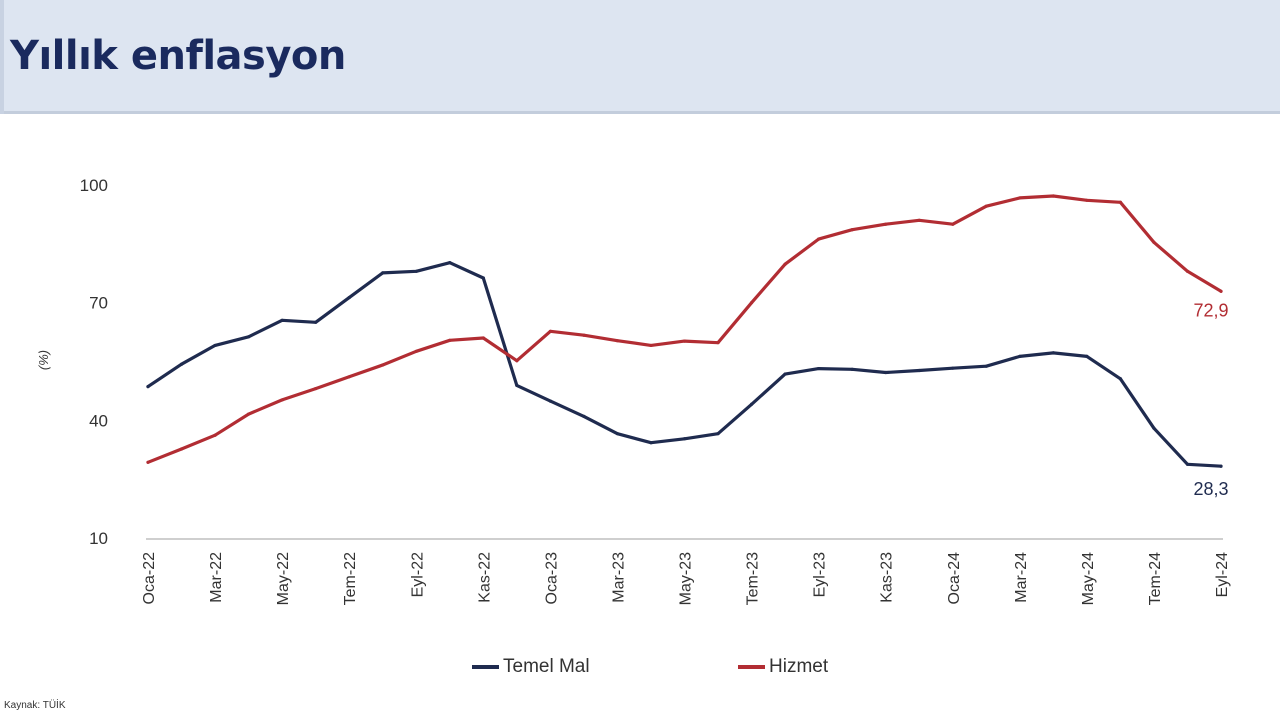 This screenshot has width=1280, height=720. Describe the element at coordinates (686, 578) in the screenshot. I see `x-tick-label: May-23` at that location.